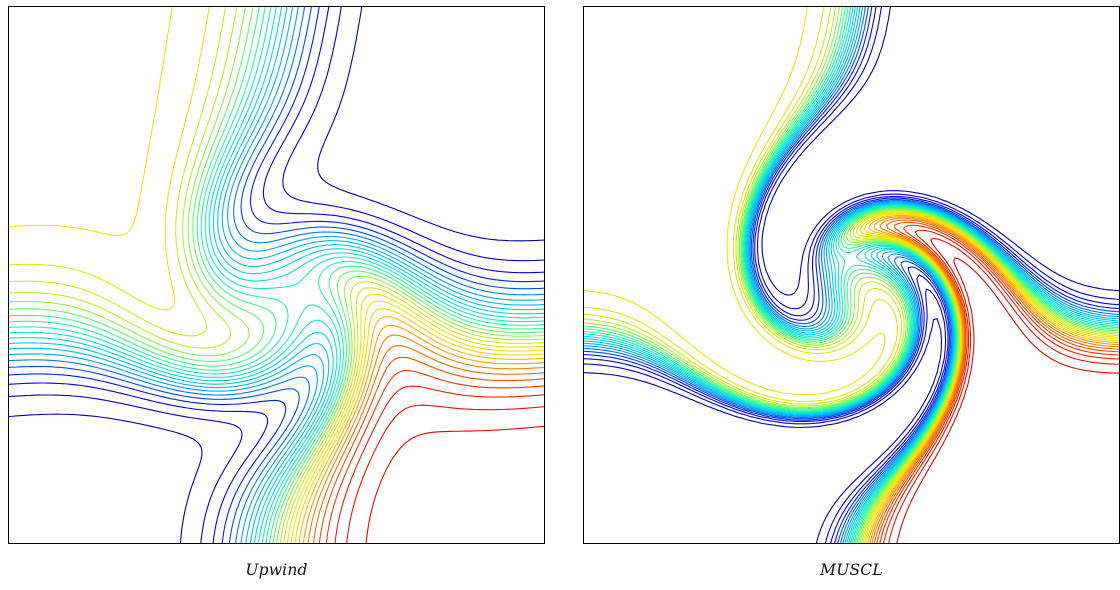 This screenshot has height=590, width=1120. I want to click on caption-upwind: Upwind, so click(276, 570).